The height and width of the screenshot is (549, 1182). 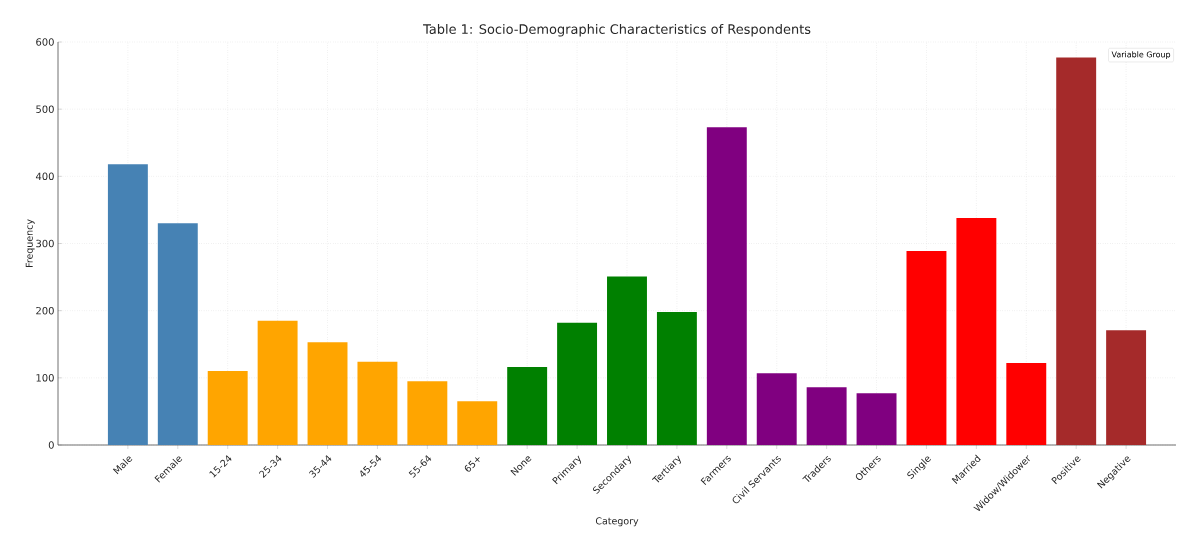 What do you see at coordinates (51, 445) in the screenshot?
I see `y-tick-label: 0` at bounding box center [51, 445].